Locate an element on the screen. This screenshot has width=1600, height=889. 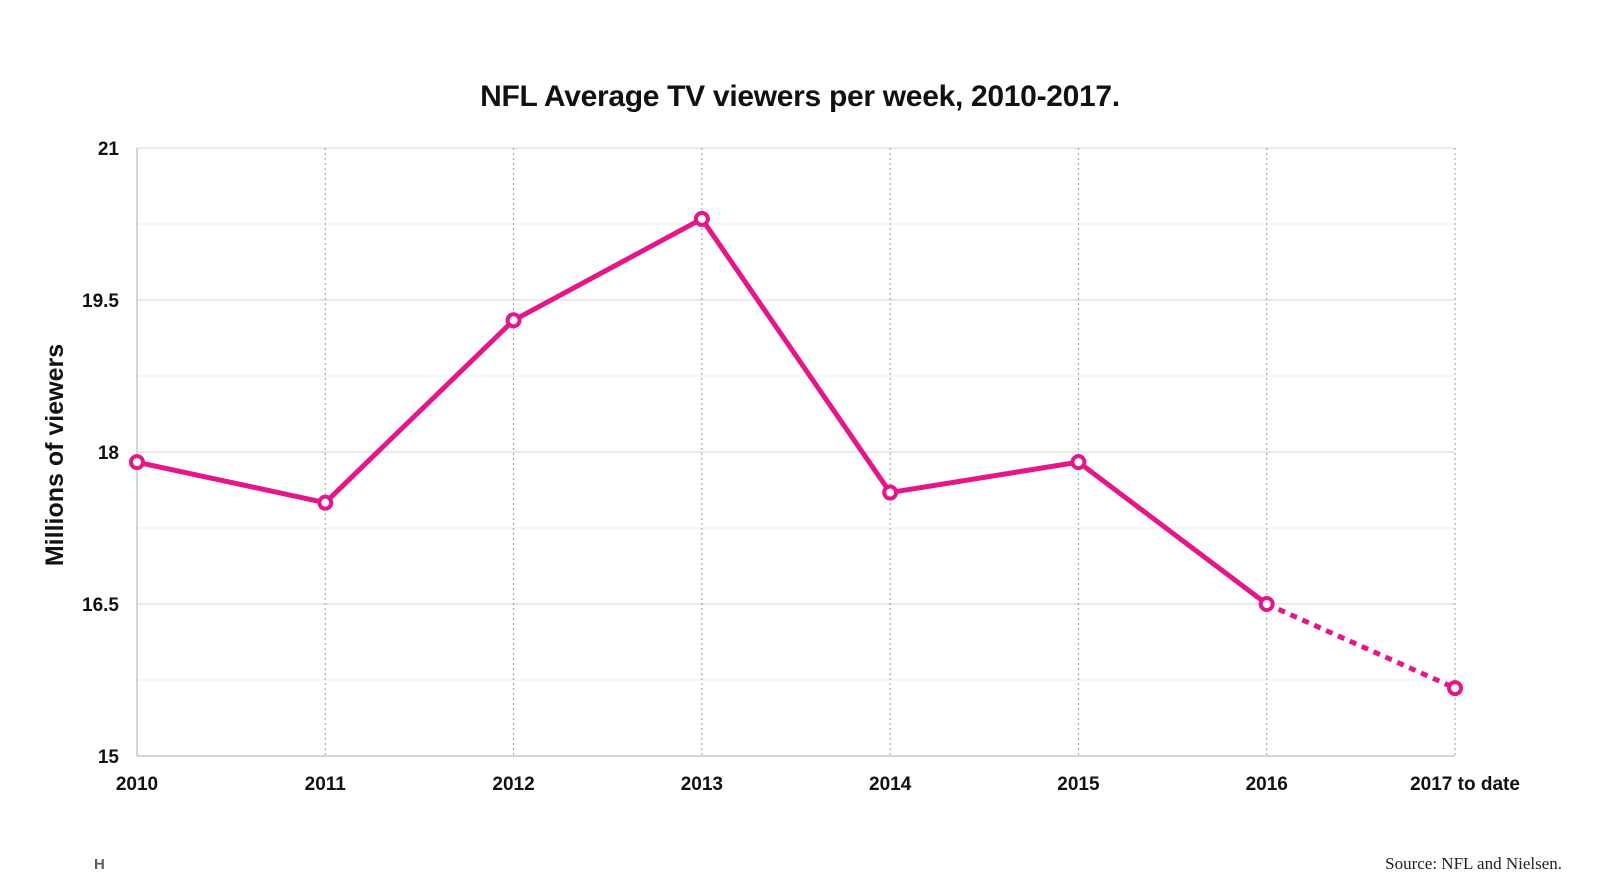
source-note: Source: NFL and Nielsen. is located at coordinates (1473, 863).